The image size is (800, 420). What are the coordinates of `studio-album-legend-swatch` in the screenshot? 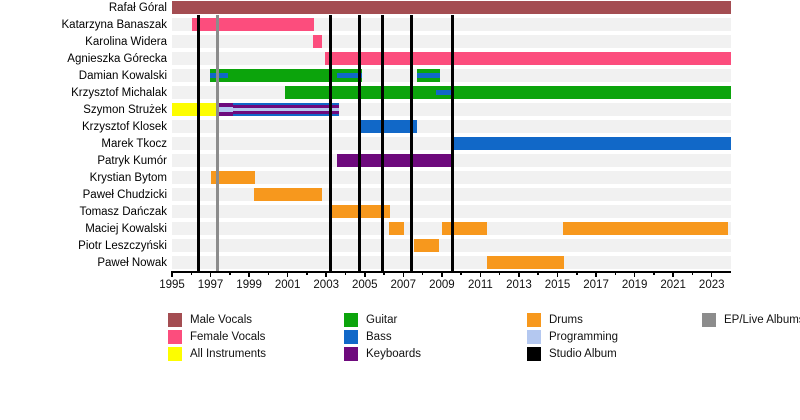 It's located at (534, 354).